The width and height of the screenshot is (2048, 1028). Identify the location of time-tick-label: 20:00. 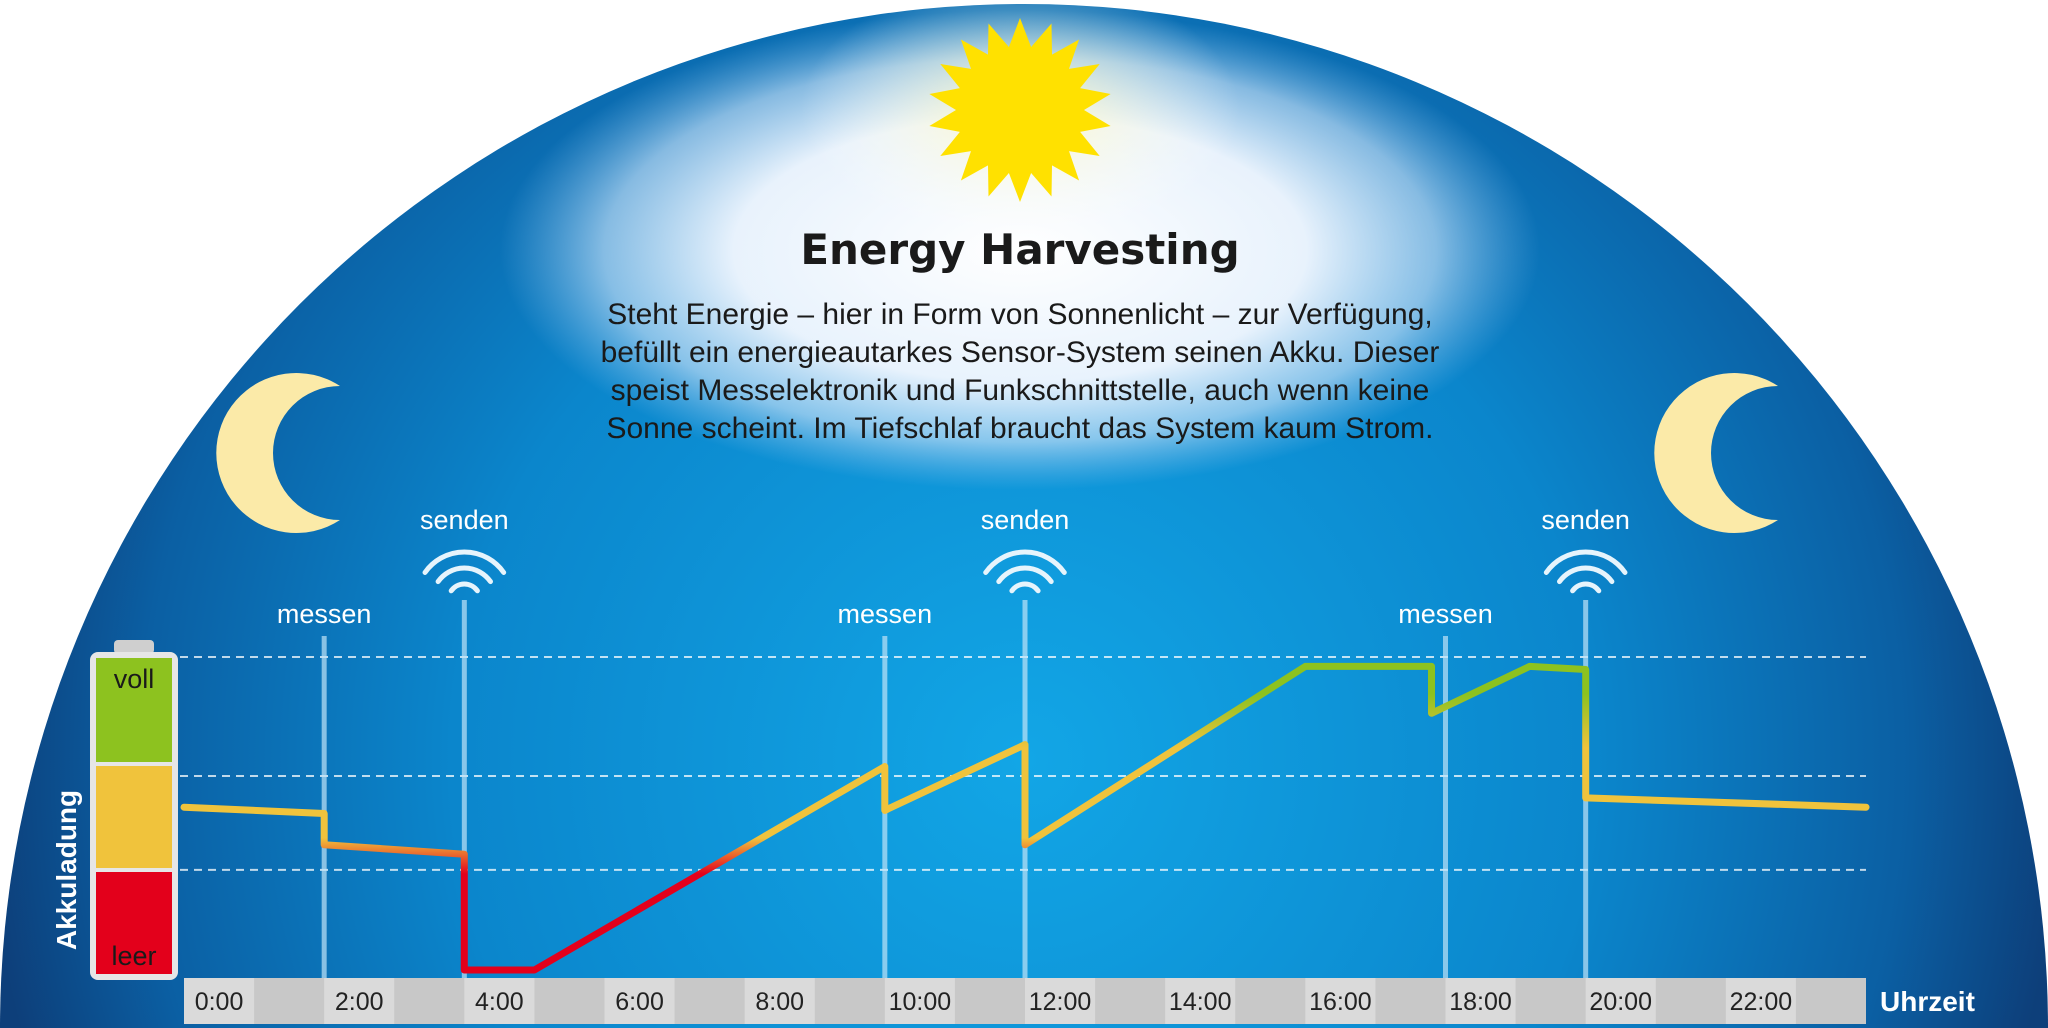
(1620, 1002).